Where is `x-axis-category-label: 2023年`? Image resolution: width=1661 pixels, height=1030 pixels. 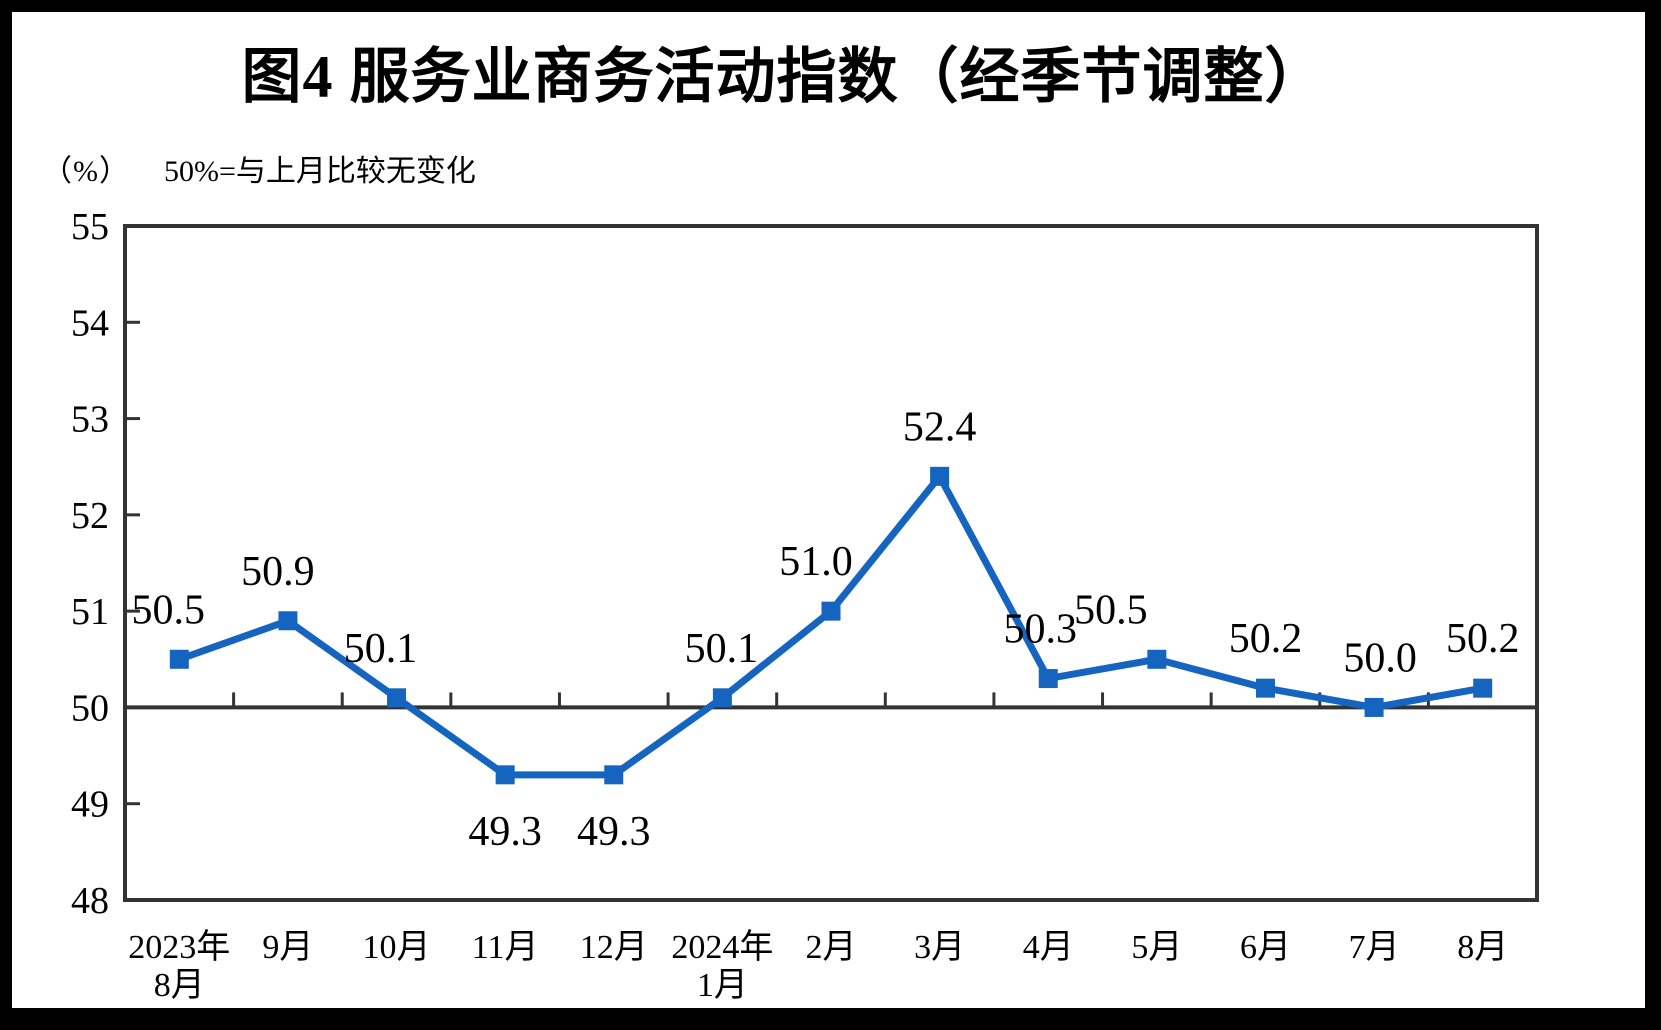
x-axis-category-label: 2023年 is located at coordinates (179, 947).